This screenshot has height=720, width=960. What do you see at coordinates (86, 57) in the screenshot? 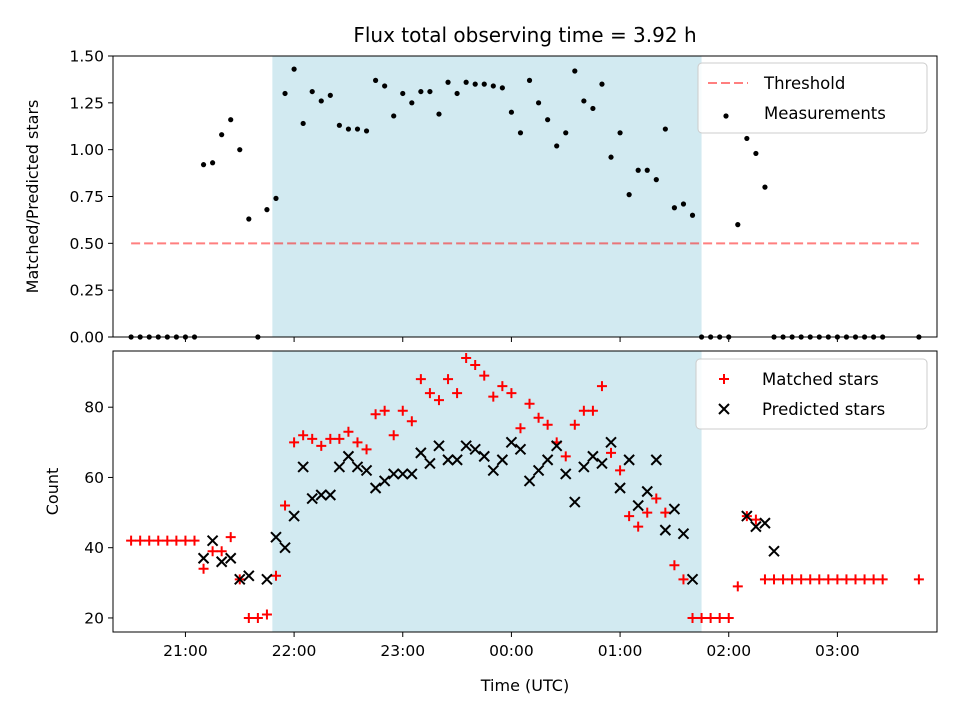
I see `y-tick-label: 1.50` at bounding box center [86, 57].